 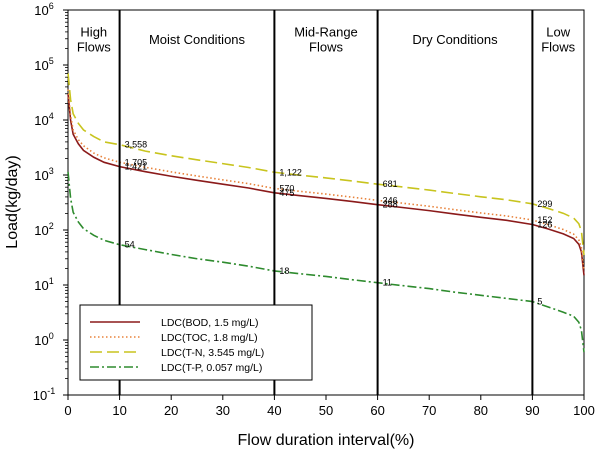 I want to click on y-tick-label-2: 10¹, so click(x=43, y=284).